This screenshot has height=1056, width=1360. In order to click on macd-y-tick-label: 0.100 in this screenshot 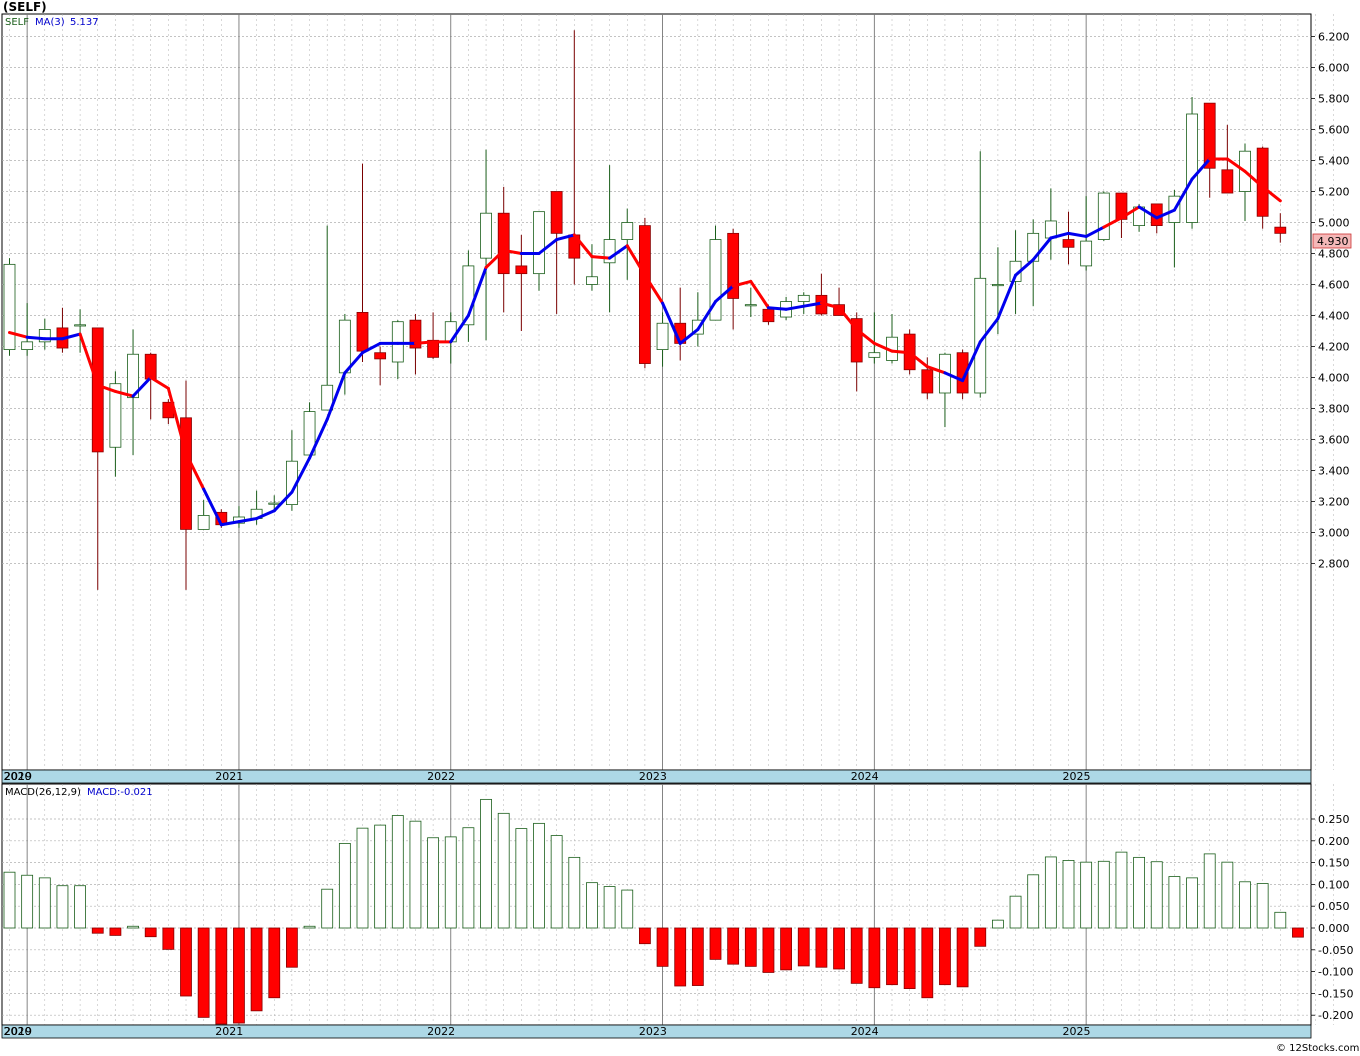, I will do `click(1334, 884)`.